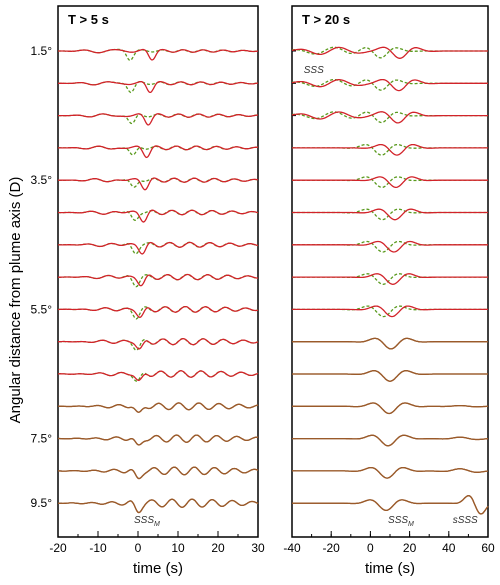  What do you see at coordinates (449, 548) in the screenshot?
I see `x-tick-label: 40` at bounding box center [449, 548].